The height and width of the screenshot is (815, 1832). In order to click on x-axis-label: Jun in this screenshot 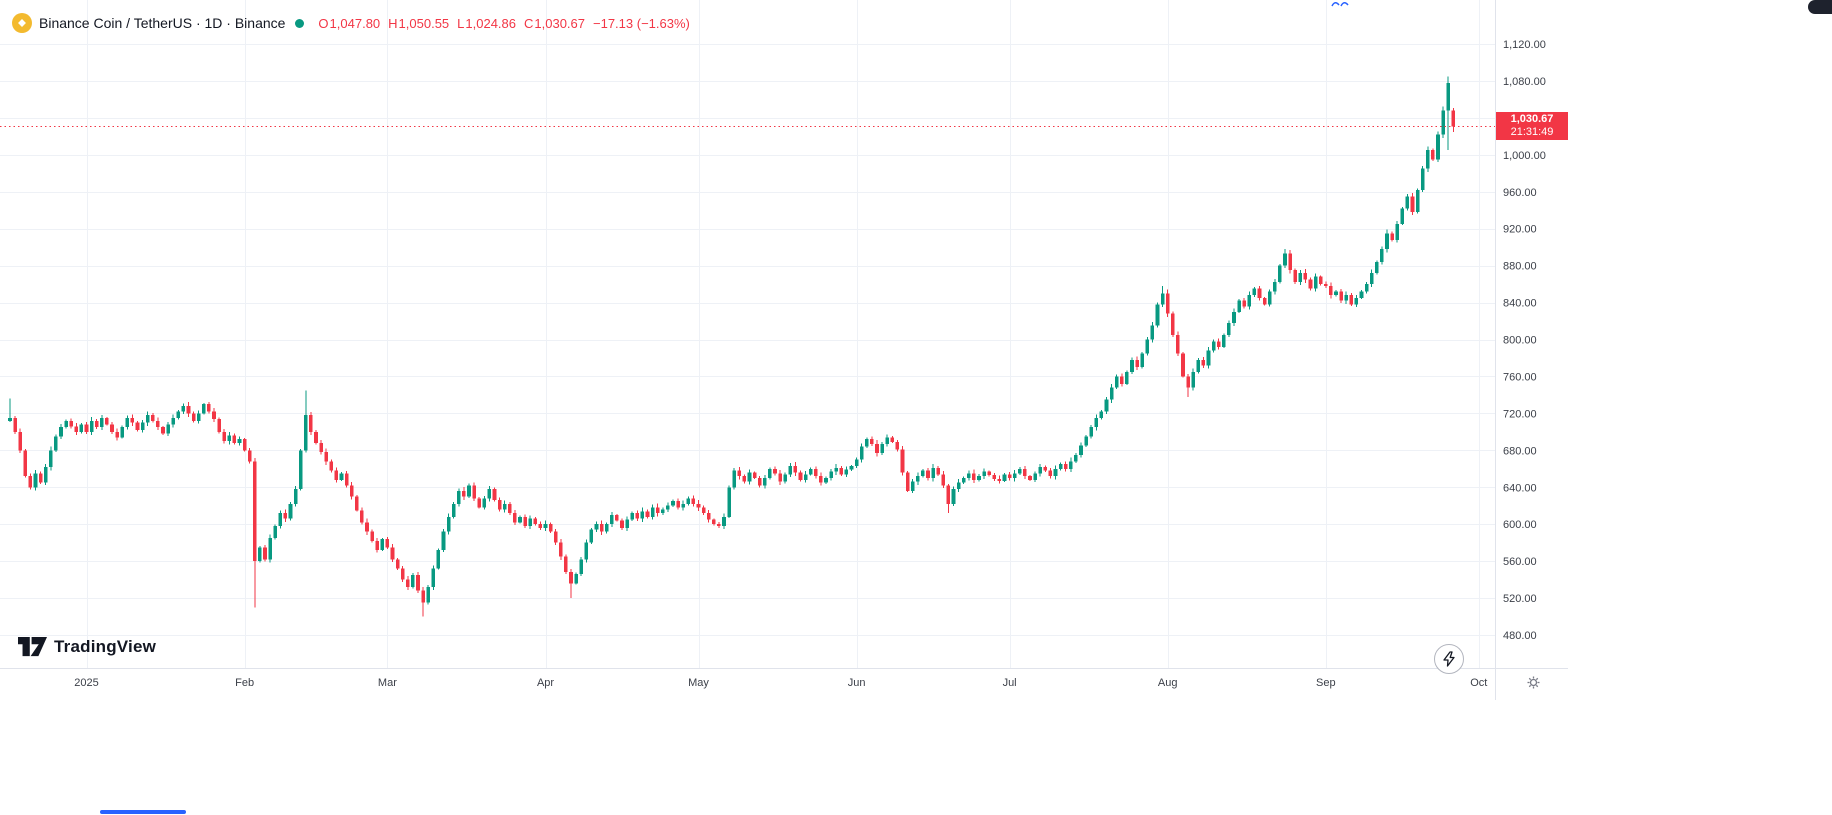, I will do `click(857, 683)`.